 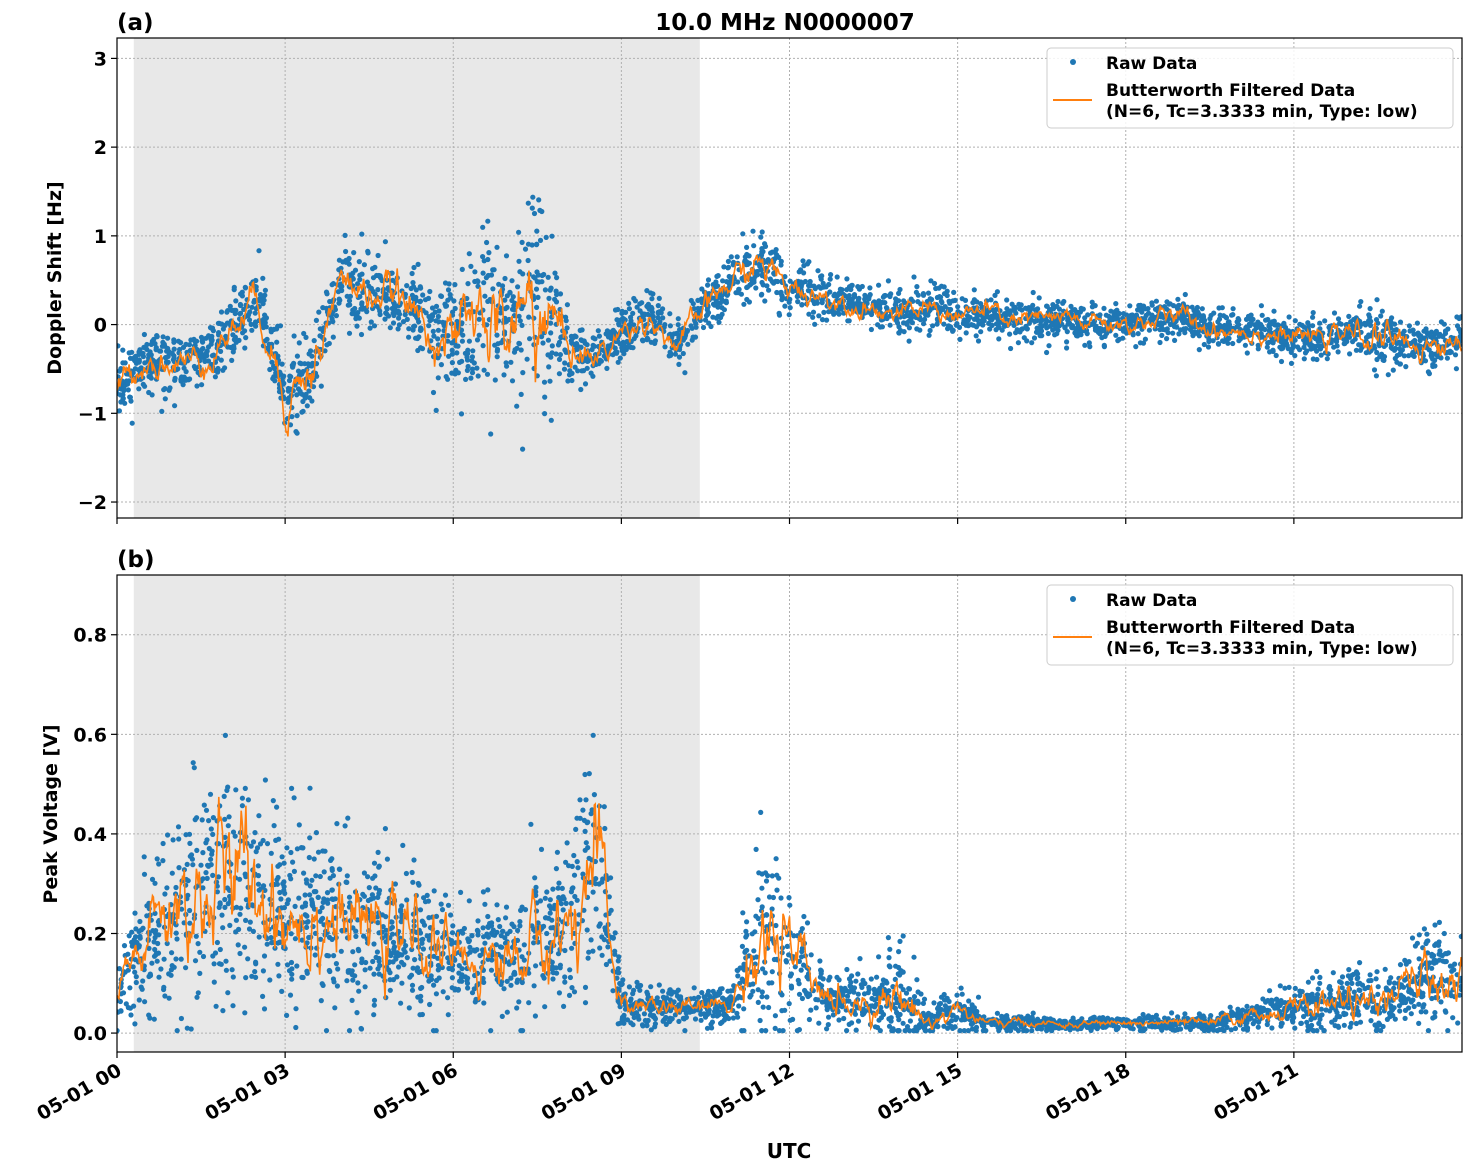 I want to click on y-tick-label: 0.0, so click(x=90, y=1034).